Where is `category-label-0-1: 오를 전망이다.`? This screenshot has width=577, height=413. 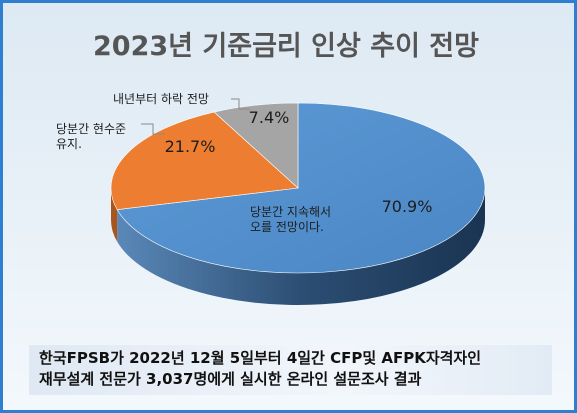
category-label-0-1: 오를 전망이다. is located at coordinates (287, 227).